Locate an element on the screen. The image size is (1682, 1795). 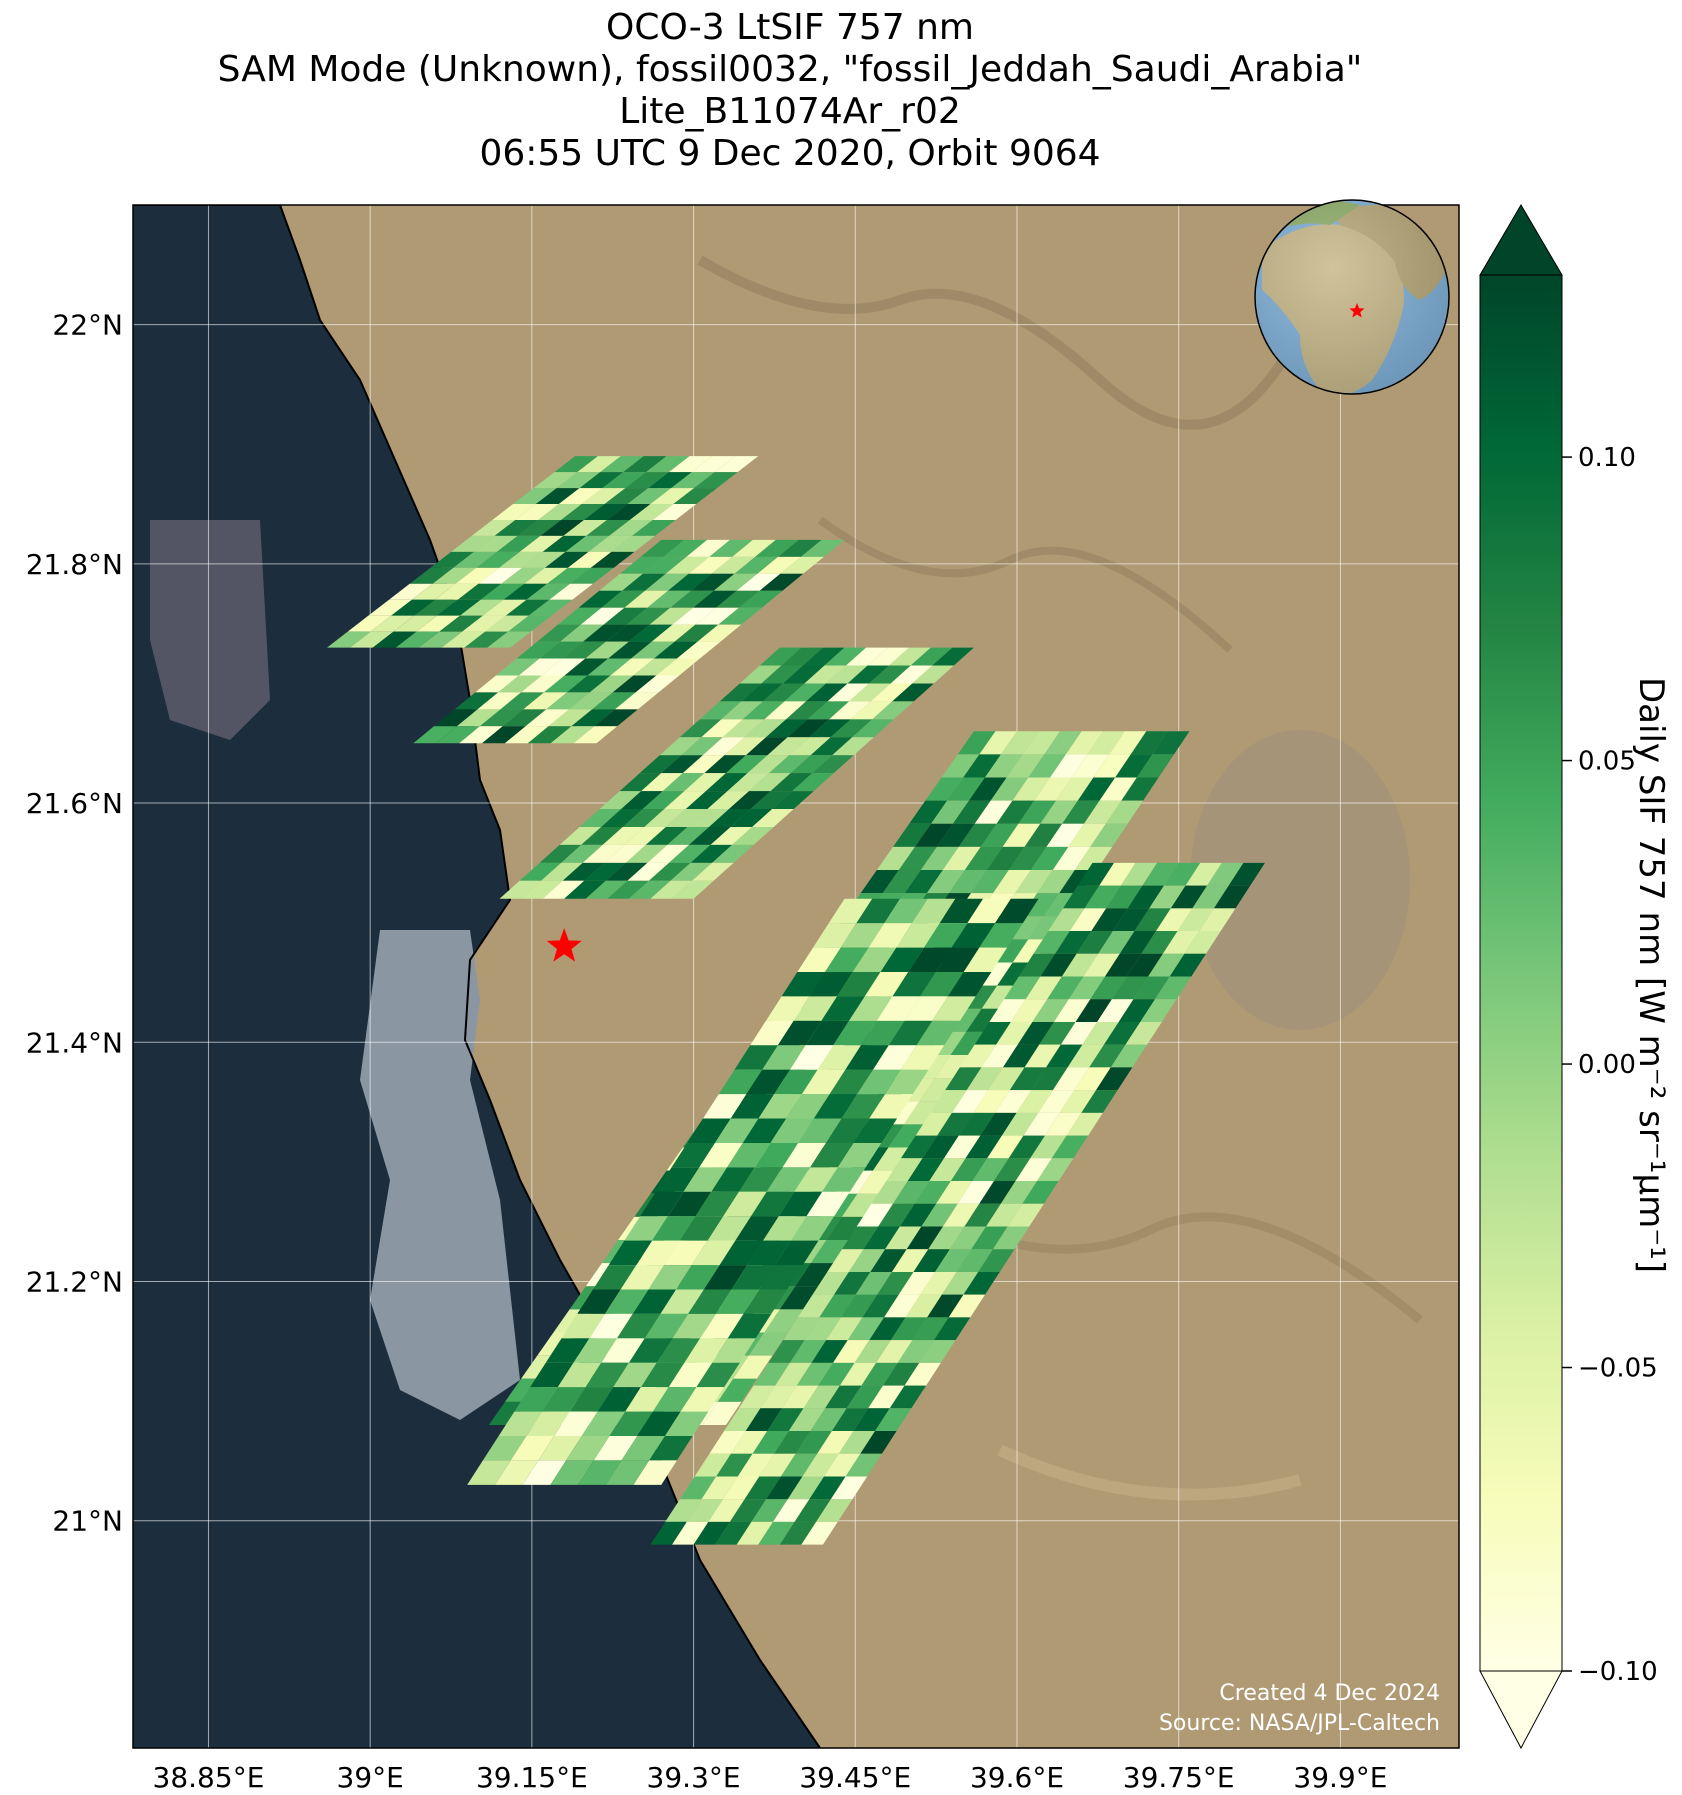
lon-tick-label: 39.15°E is located at coordinates (532, 1777).